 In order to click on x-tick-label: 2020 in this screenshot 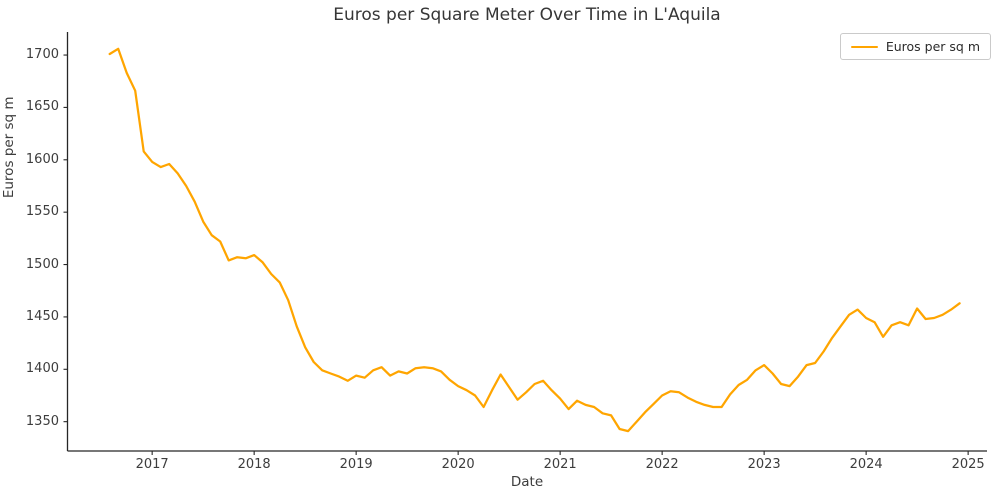, I will do `click(458, 464)`.